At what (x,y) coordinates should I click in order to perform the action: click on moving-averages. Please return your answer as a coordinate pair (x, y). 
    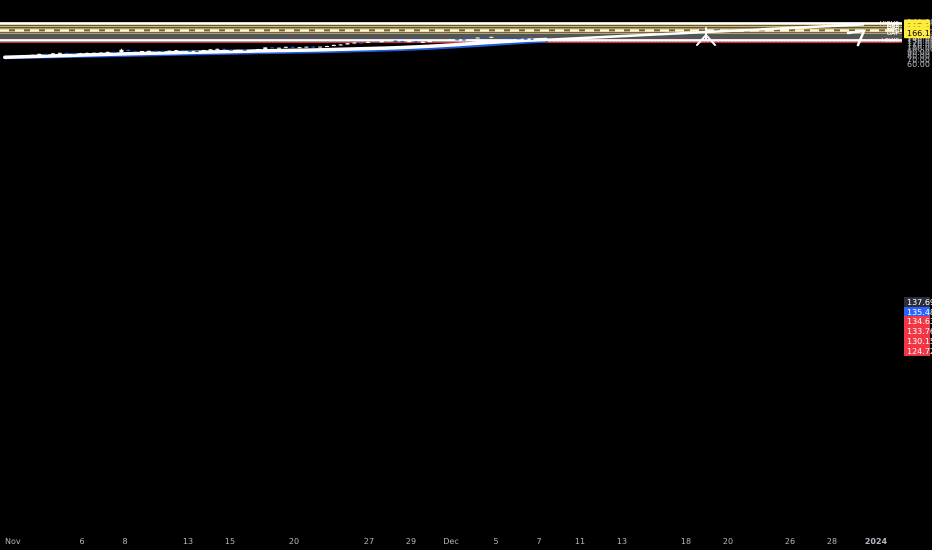
    Looking at the image, I should click on (275, 48).